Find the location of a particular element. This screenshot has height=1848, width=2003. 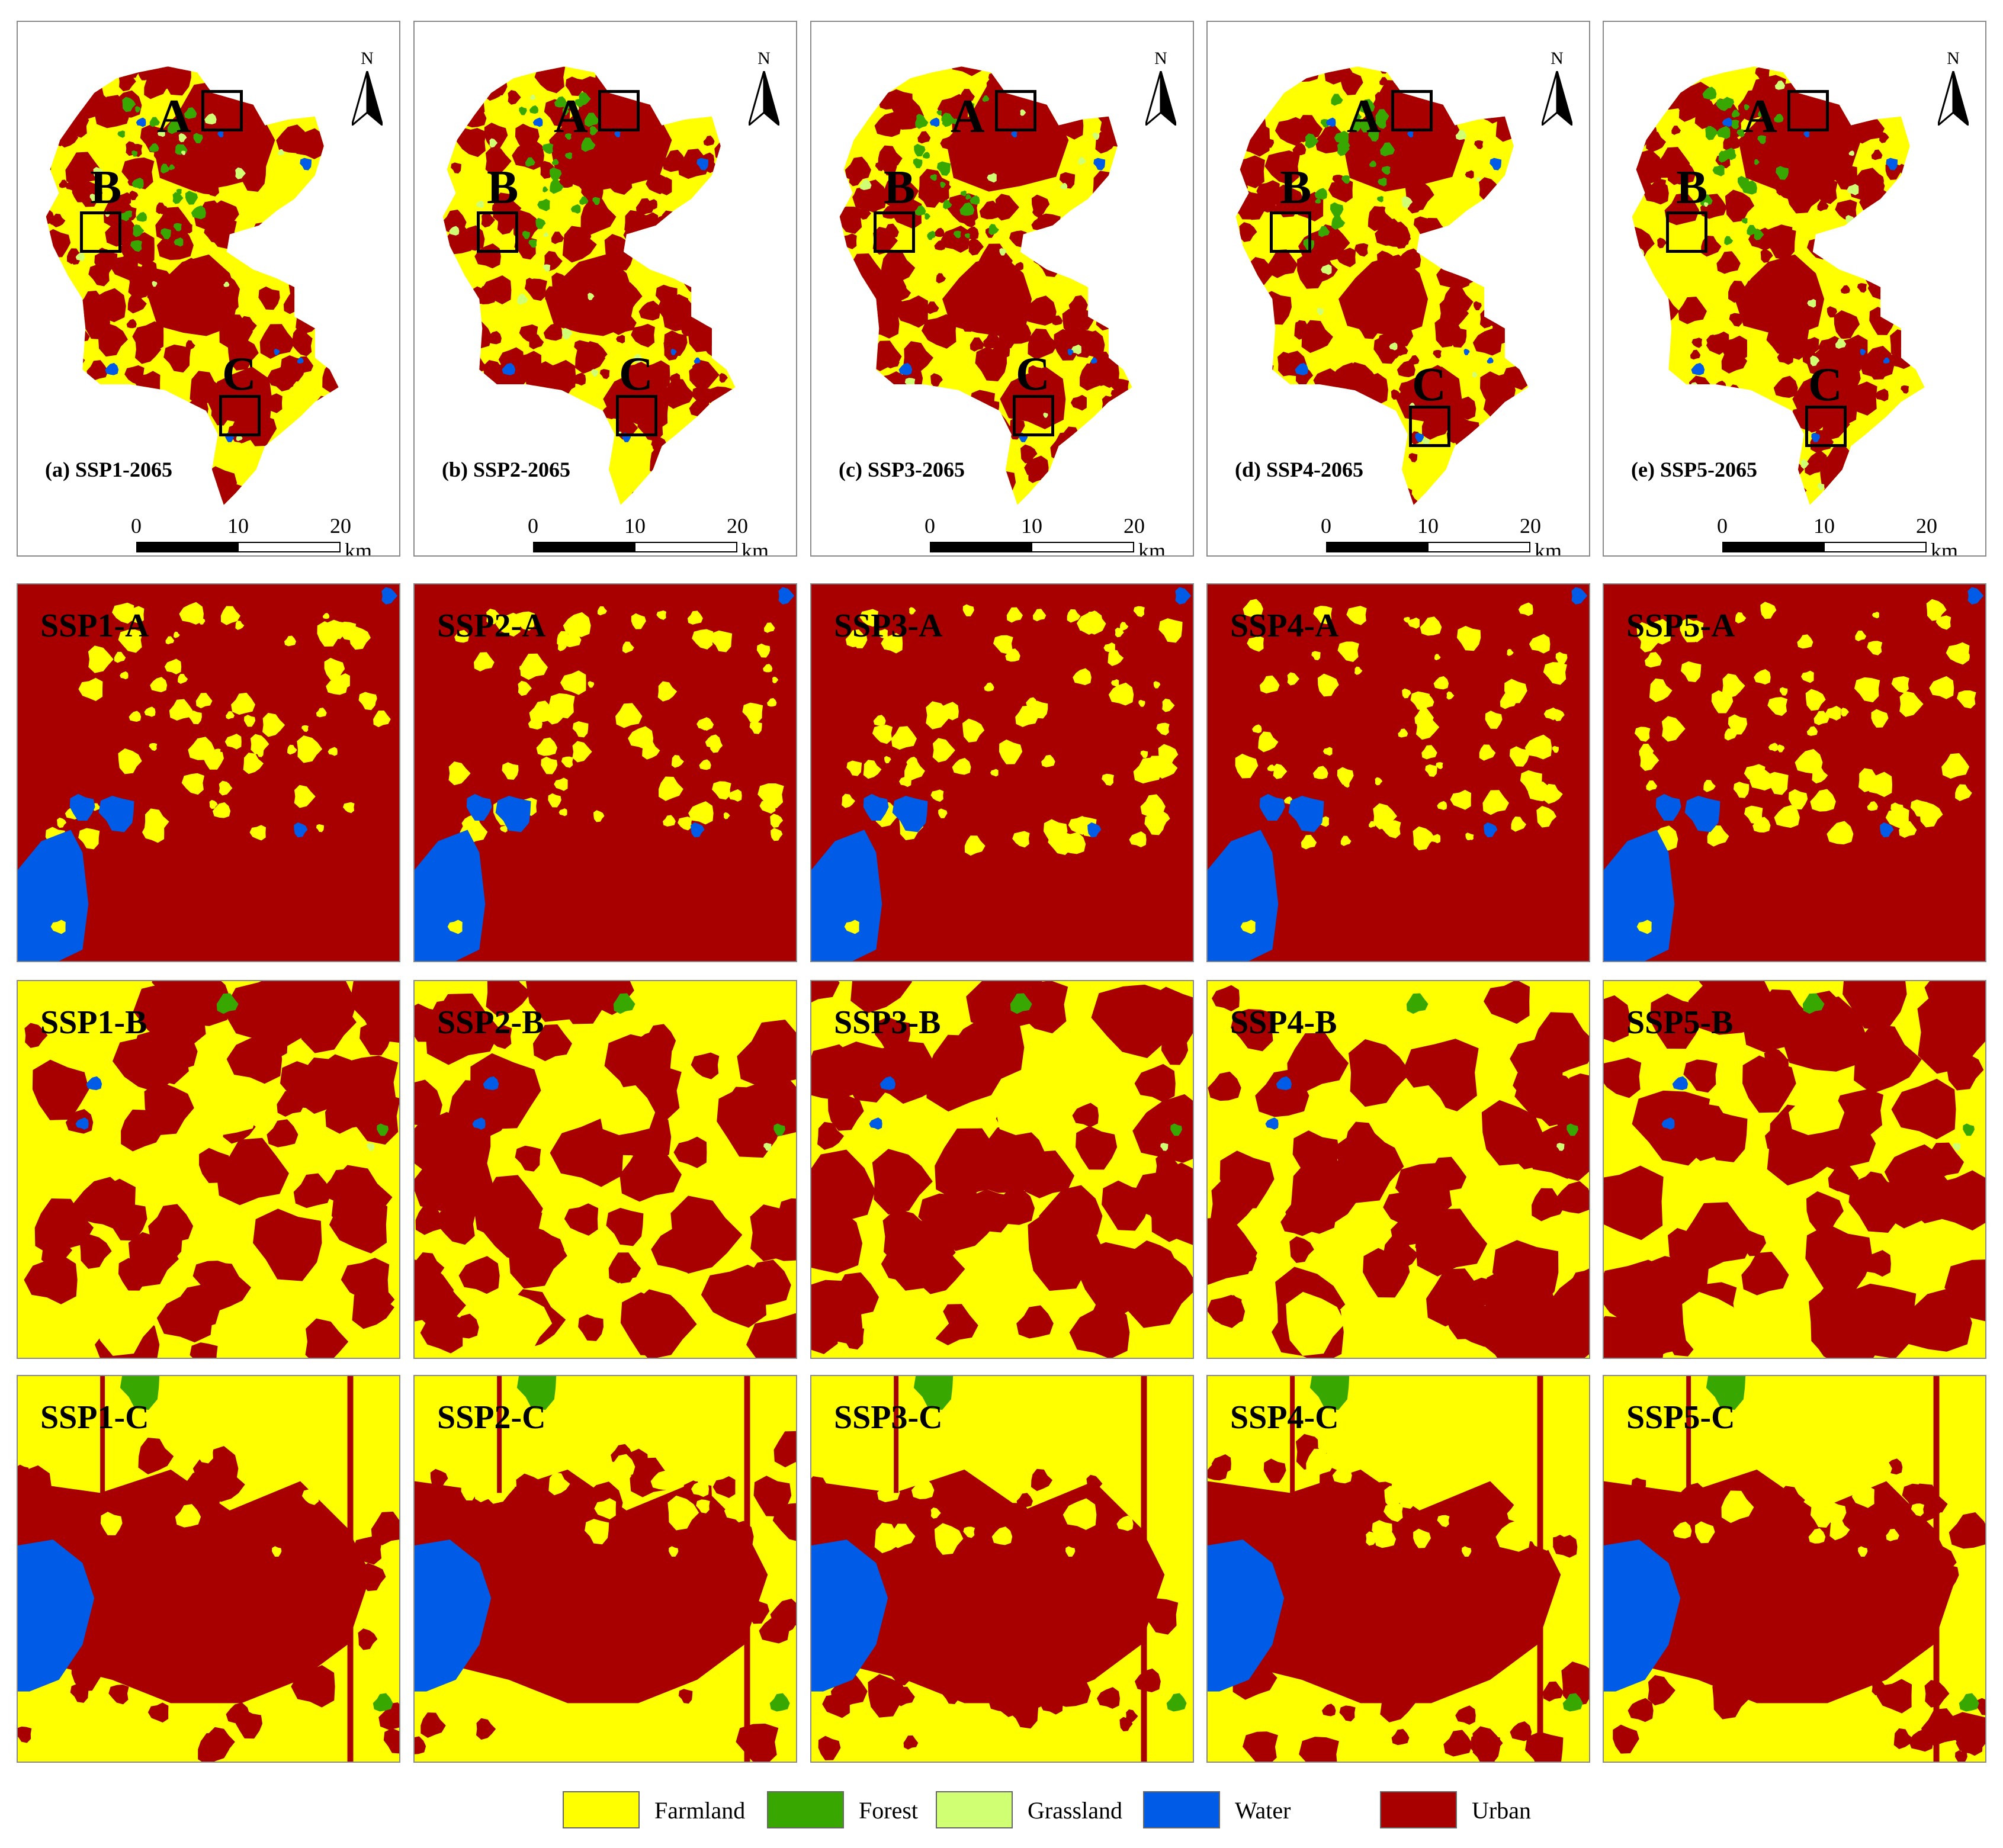

urban-strip is located at coordinates (1936, 1569).